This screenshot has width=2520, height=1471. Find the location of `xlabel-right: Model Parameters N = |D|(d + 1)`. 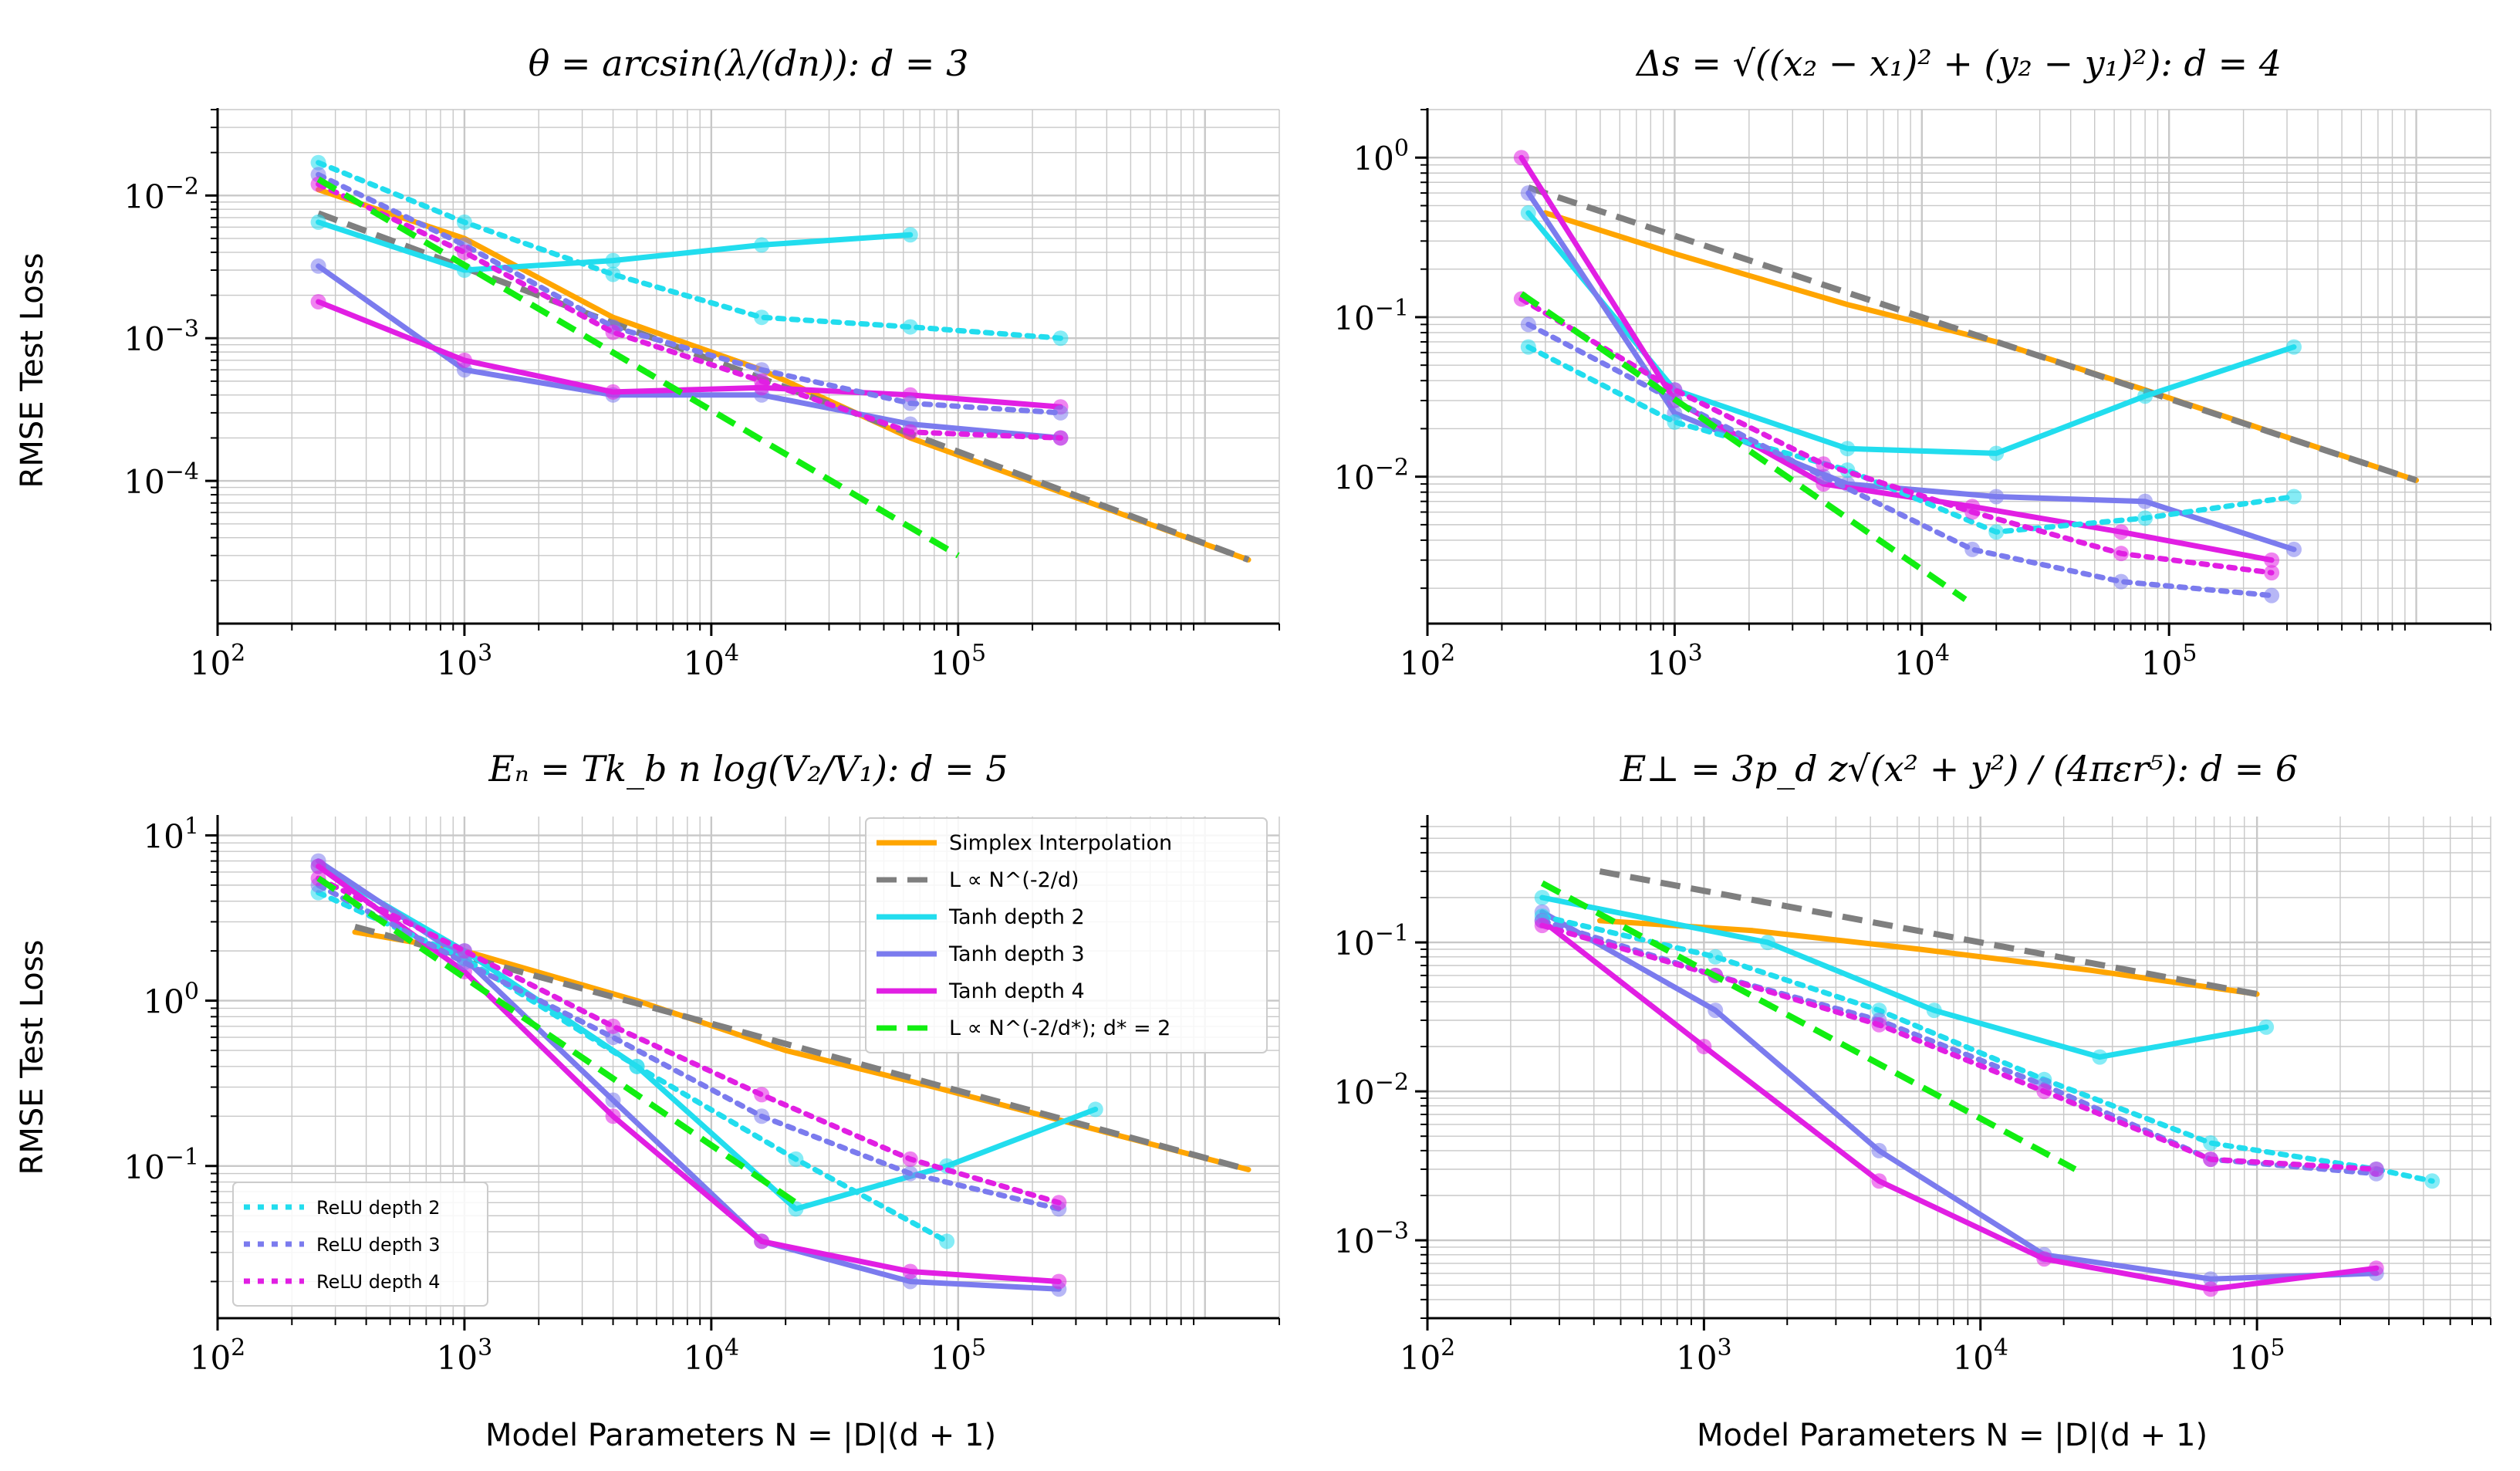

xlabel-right: Model Parameters N = |D|(d + 1) is located at coordinates (1952, 1435).